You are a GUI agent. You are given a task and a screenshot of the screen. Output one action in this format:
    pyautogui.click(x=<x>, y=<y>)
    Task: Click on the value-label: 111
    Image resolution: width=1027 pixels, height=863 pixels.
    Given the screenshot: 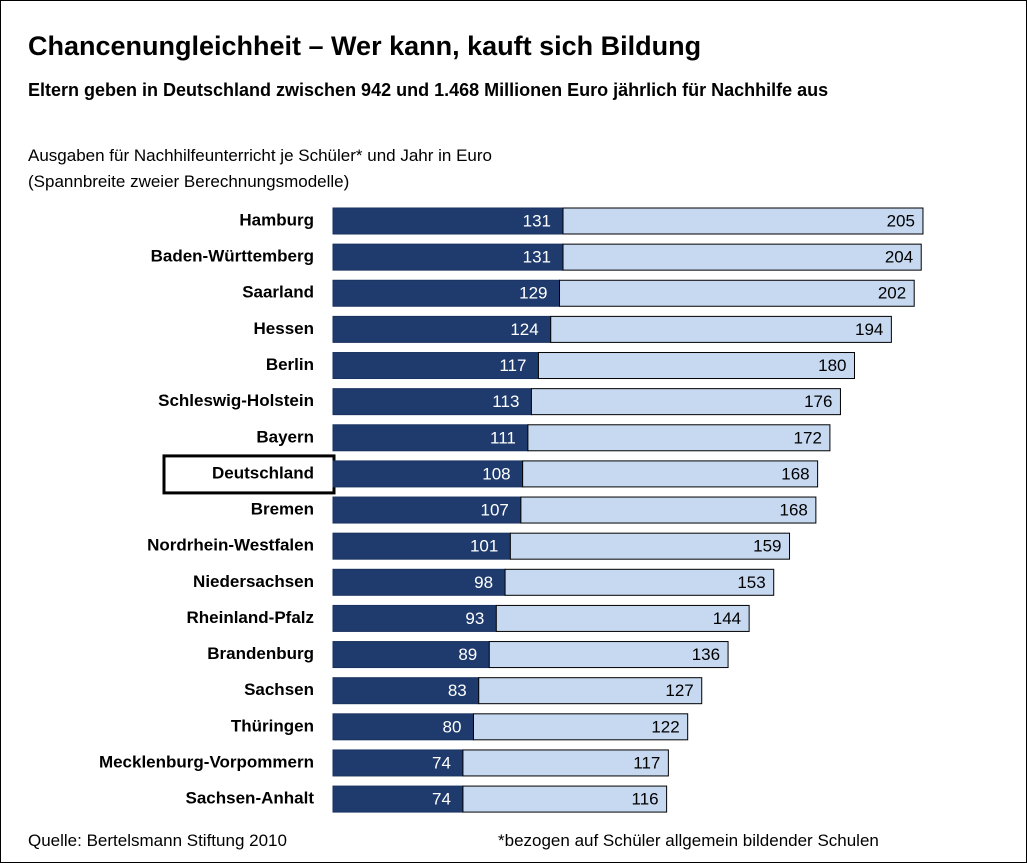 What is the action you would take?
    pyautogui.click(x=503, y=437)
    